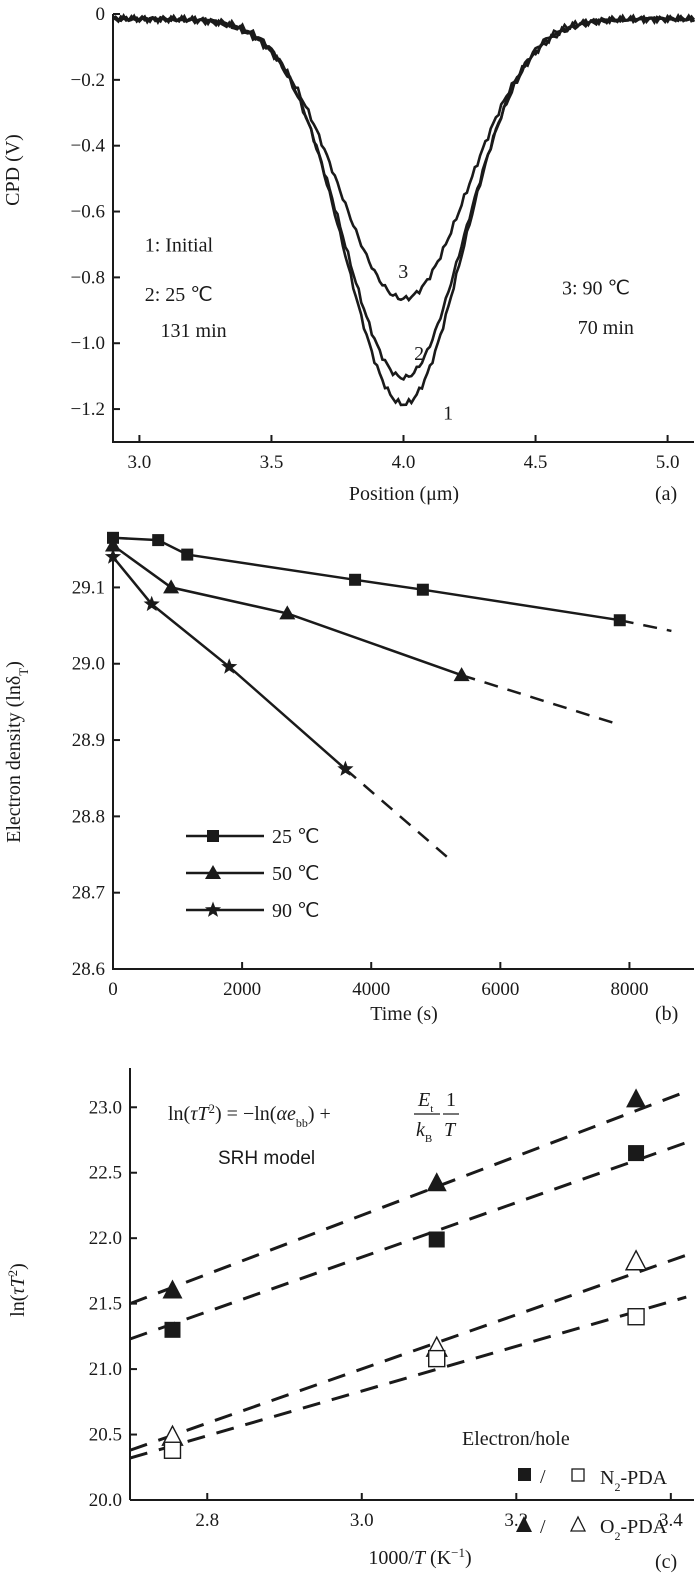 Image resolution: width=700 pixels, height=1578 pixels. Describe the element at coordinates (634, 1529) in the screenshot. I see `legend-label-o2: O2-PDA` at that location.